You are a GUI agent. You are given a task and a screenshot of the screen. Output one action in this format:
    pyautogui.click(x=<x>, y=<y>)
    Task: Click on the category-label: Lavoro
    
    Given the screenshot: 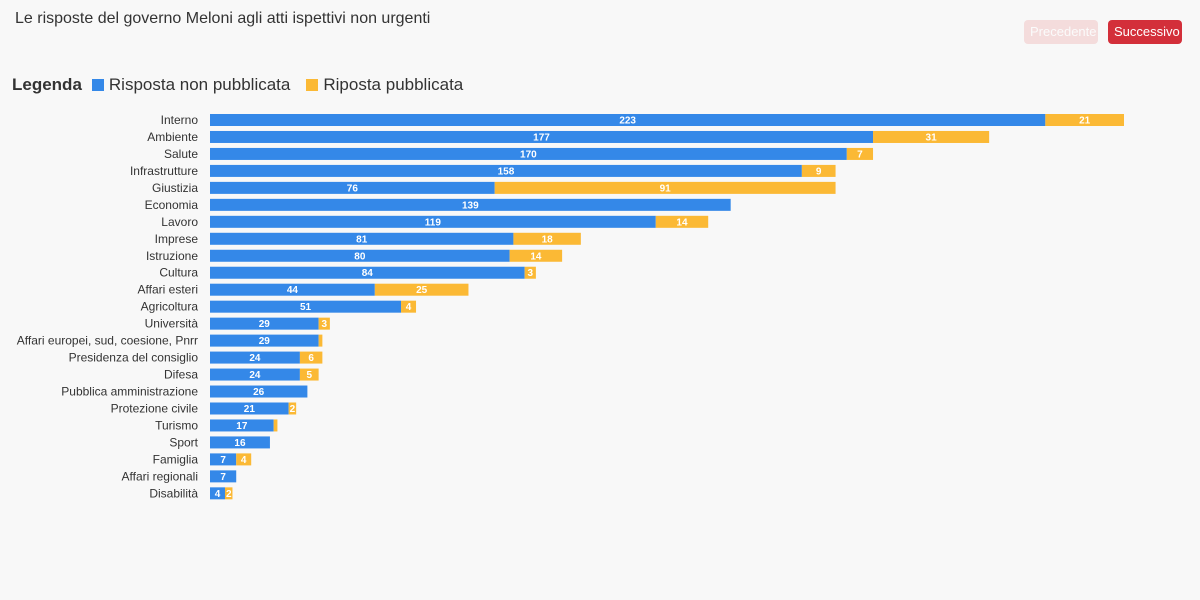 What is the action you would take?
    pyautogui.click(x=179, y=222)
    